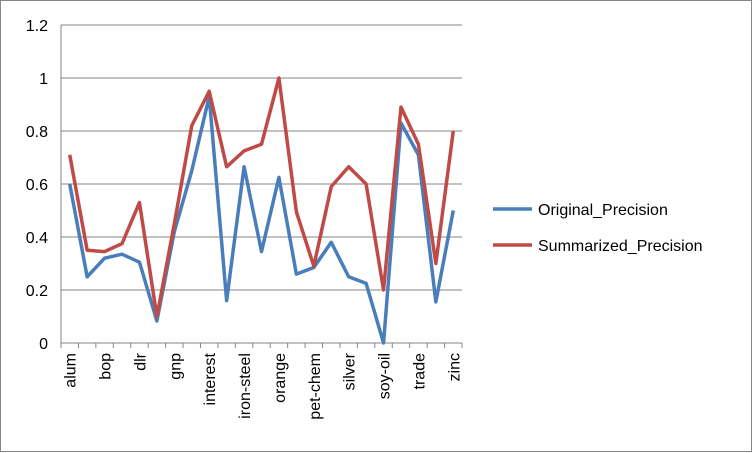 The height and width of the screenshot is (453, 752). I want to click on y-tick-label: 1.2, so click(37, 26).